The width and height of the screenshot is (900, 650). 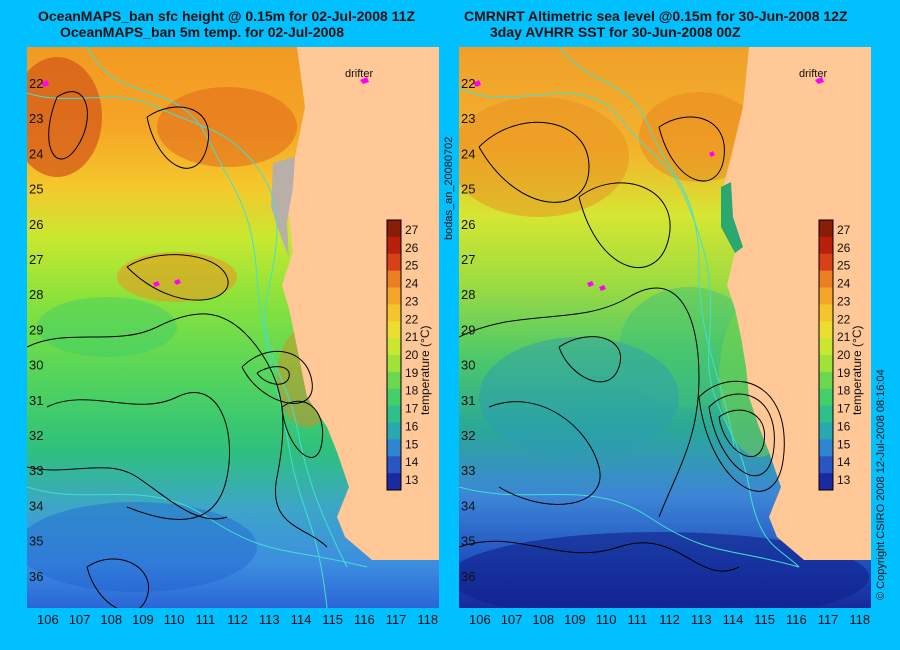 What do you see at coordinates (36, 224) in the screenshot?
I see `latitude-tick-label: 26` at bounding box center [36, 224].